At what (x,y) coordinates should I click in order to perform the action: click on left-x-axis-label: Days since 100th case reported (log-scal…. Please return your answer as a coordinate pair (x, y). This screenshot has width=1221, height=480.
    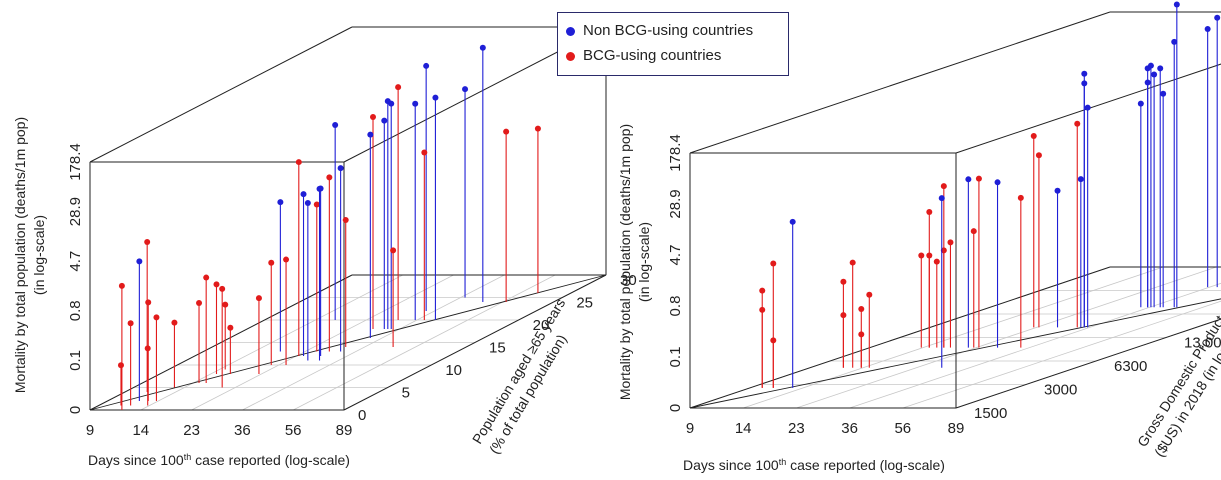
    Looking at the image, I should click on (219, 460).